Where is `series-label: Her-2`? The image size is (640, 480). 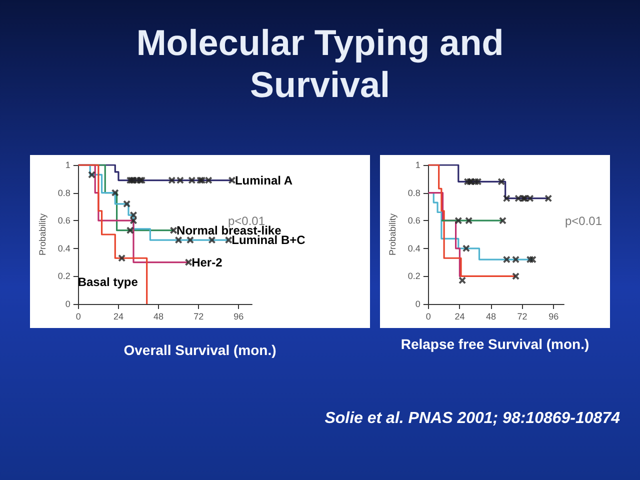 series-label: Her-2 is located at coordinates (207, 262).